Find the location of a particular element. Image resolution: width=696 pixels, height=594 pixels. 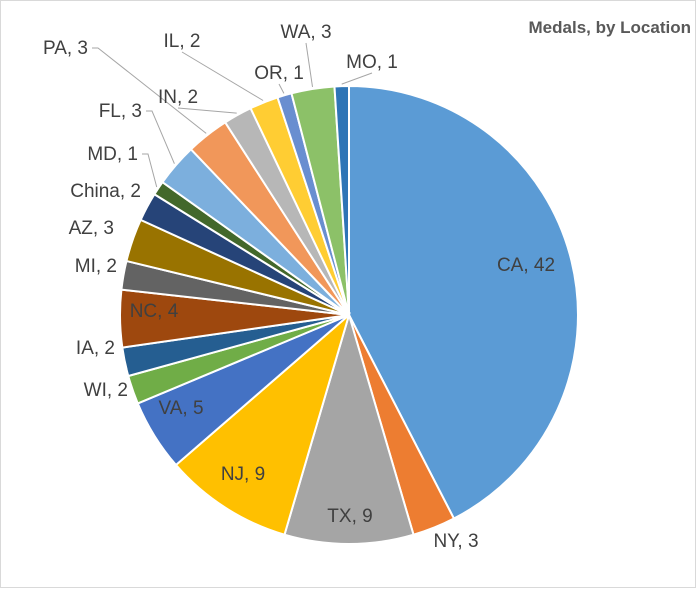

label-wa: WA, 3 is located at coordinates (305, 32).